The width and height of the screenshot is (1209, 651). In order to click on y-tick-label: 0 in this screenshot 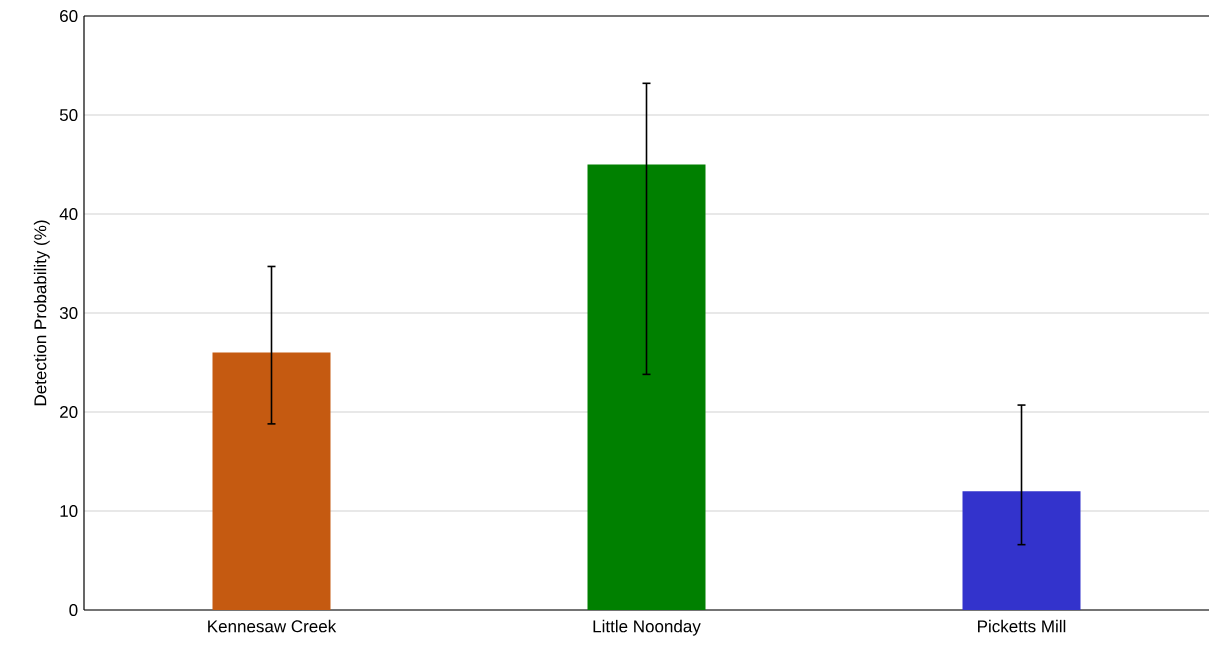, I will do `click(73, 610)`.